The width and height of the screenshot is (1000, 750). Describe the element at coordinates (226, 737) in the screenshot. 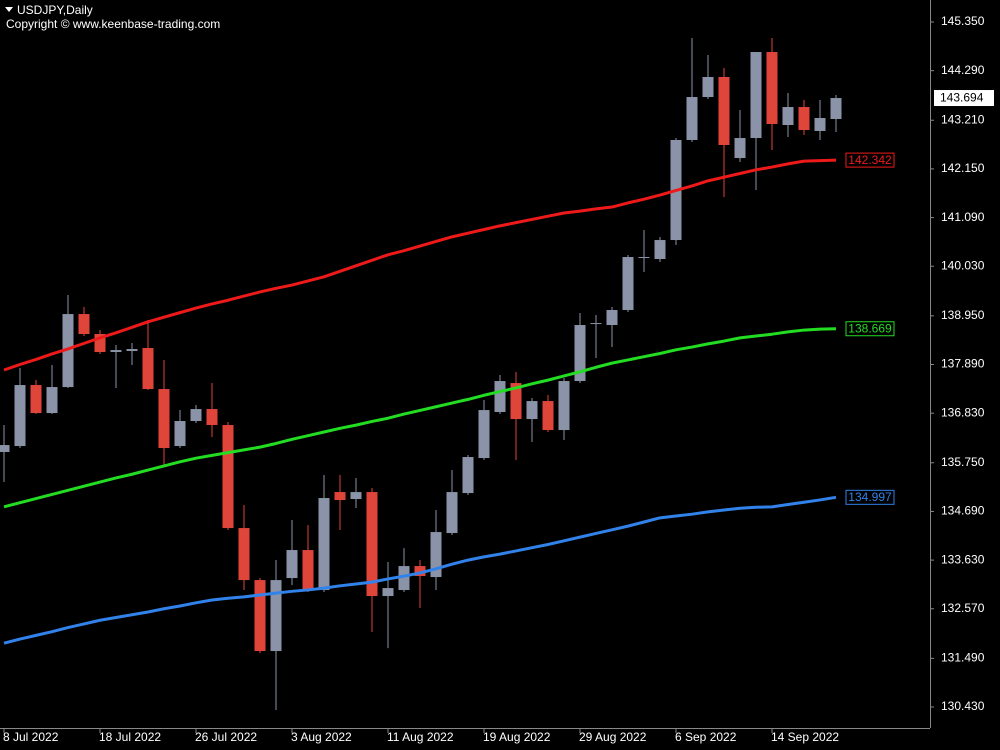

I see `x-tick-label: 26 Jul 2022` at that location.